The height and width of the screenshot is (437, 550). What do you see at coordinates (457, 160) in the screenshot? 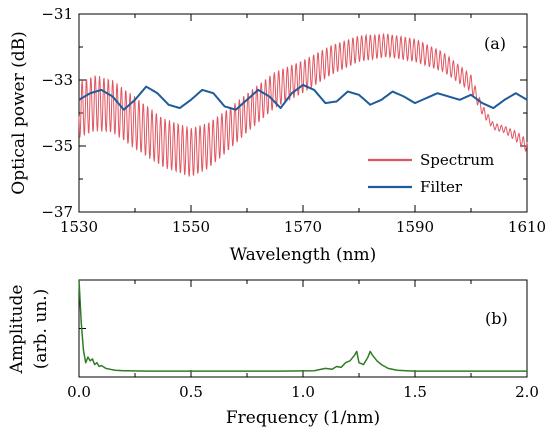
I see `legend-label-spectrum: Spectrum` at bounding box center [457, 160].